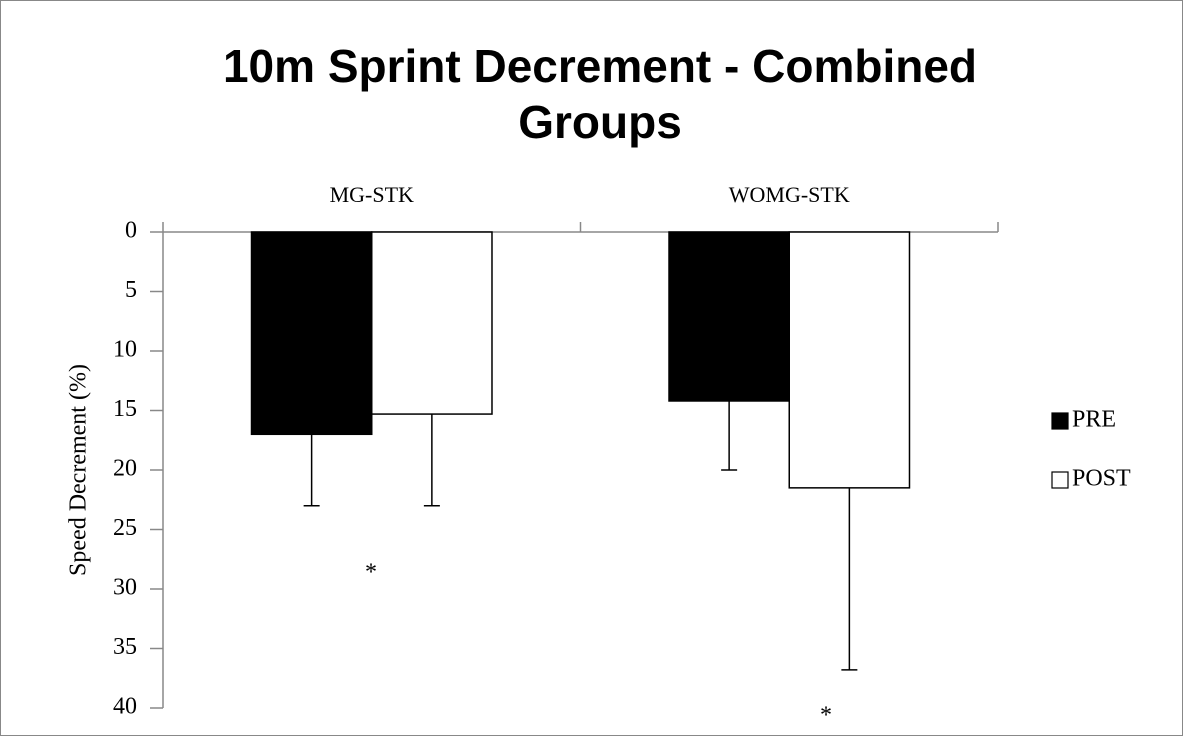 Image resolution: width=1183 pixels, height=736 pixels. What do you see at coordinates (125, 588) in the screenshot?
I see `y-tick-label: 30` at bounding box center [125, 588].